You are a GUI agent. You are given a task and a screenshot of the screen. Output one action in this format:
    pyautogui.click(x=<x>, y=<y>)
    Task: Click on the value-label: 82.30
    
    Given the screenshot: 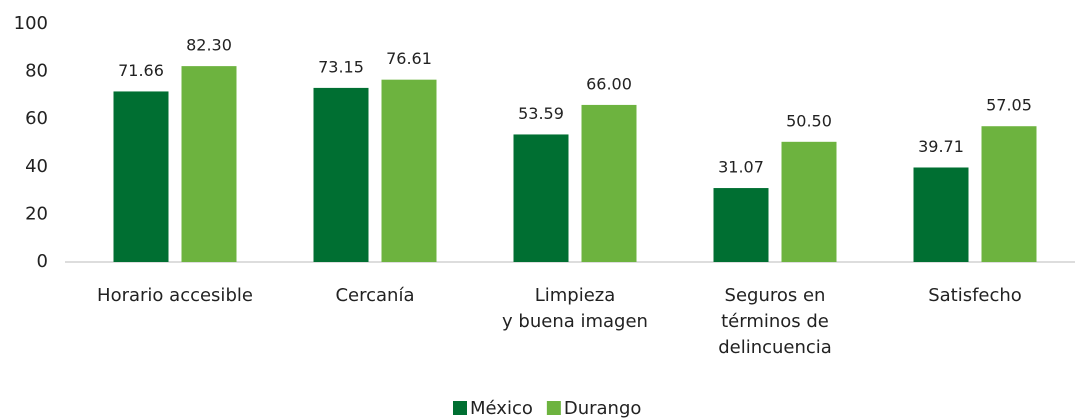 What is the action you would take?
    pyautogui.click(x=209, y=45)
    